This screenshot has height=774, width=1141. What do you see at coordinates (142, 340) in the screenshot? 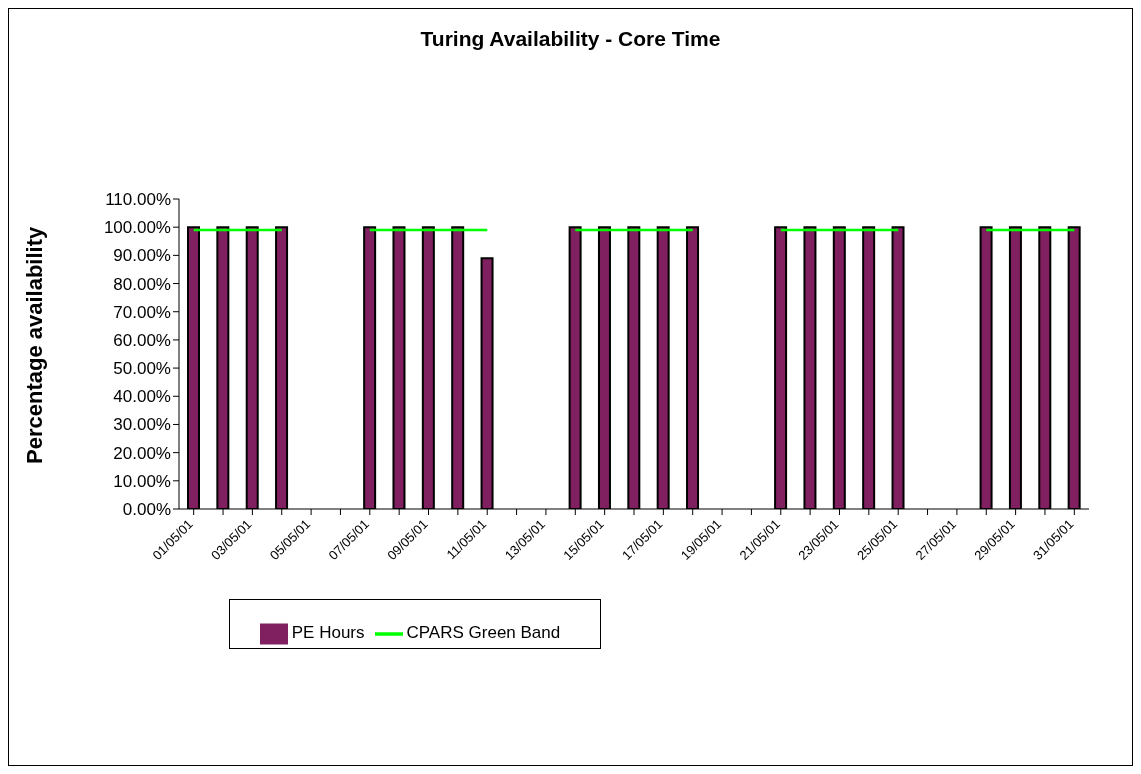
I see `y-tick-label: 60.00%` at bounding box center [142, 340].